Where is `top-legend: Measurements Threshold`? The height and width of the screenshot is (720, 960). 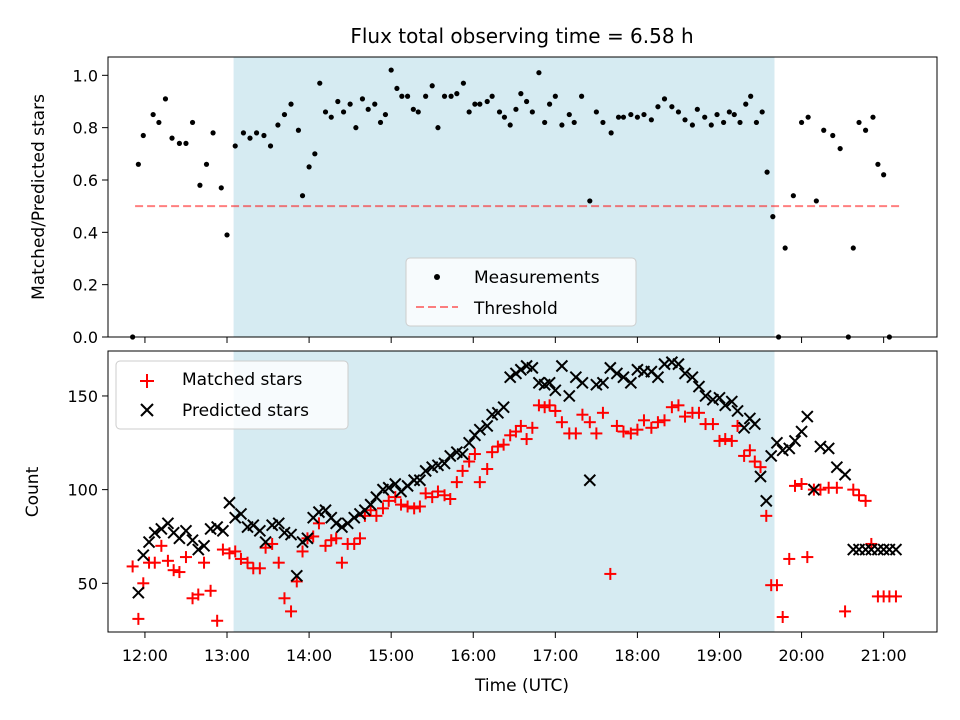
top-legend: Measurements Threshold is located at coordinates (521, 292).